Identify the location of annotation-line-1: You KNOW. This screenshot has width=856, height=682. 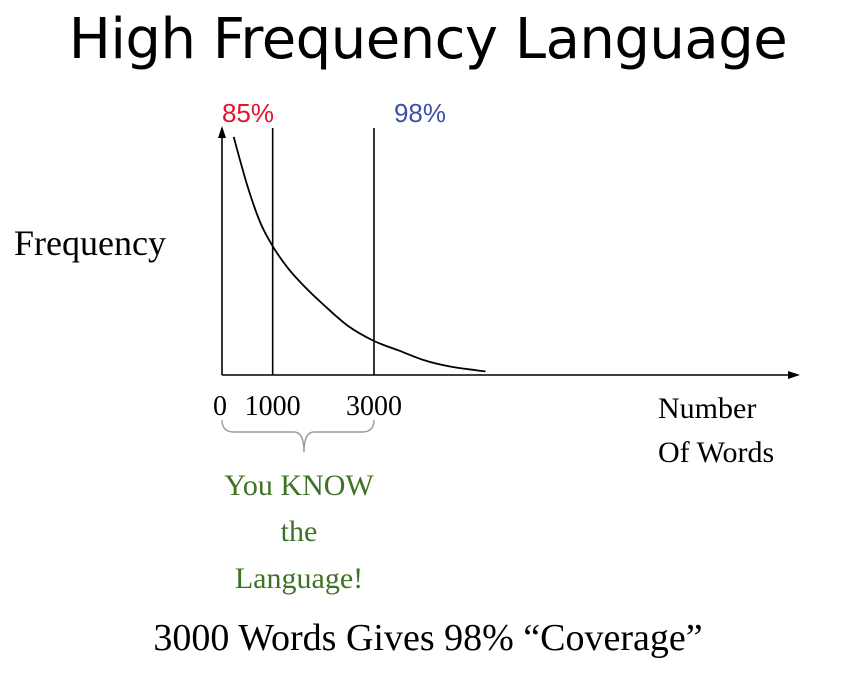
(299, 485).